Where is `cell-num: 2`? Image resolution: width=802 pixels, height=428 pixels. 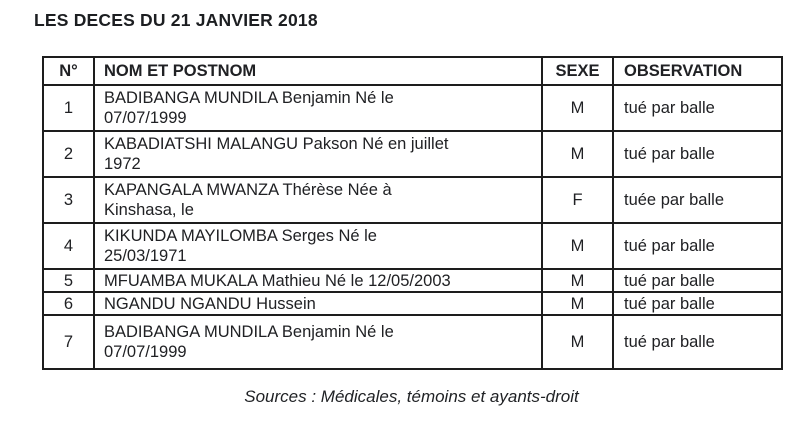 cell-num: 2 is located at coordinates (68, 154).